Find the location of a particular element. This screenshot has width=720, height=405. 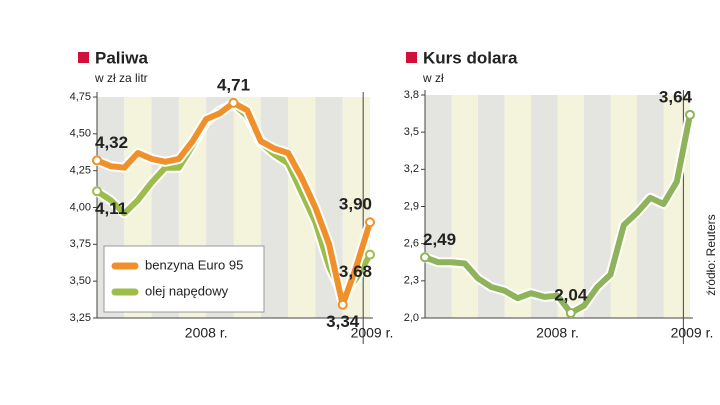

value-label: 3,34 is located at coordinates (343, 321).